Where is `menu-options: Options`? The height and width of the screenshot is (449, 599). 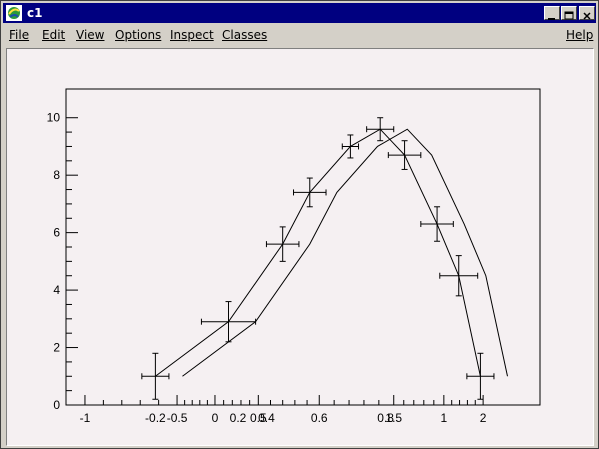
menu-options: Options is located at coordinates (138, 35).